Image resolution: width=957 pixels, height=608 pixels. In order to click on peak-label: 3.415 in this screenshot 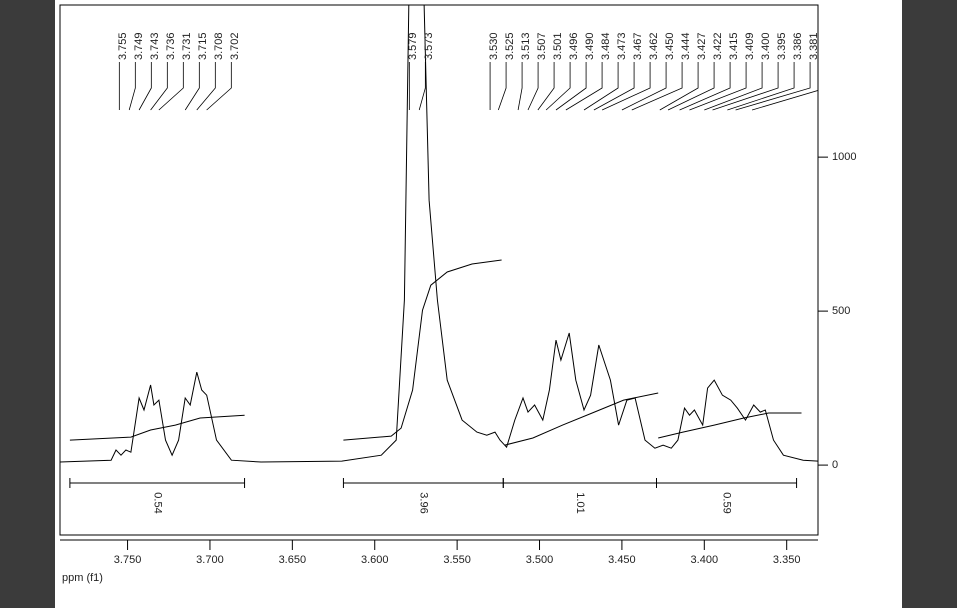, I will do `click(734, 46)`.